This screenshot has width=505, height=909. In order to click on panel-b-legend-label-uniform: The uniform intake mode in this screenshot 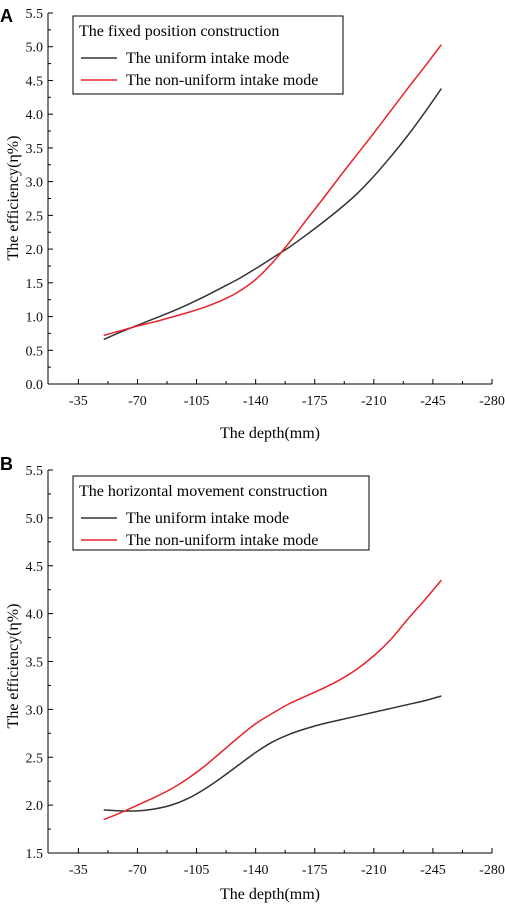, I will do `click(207, 518)`.